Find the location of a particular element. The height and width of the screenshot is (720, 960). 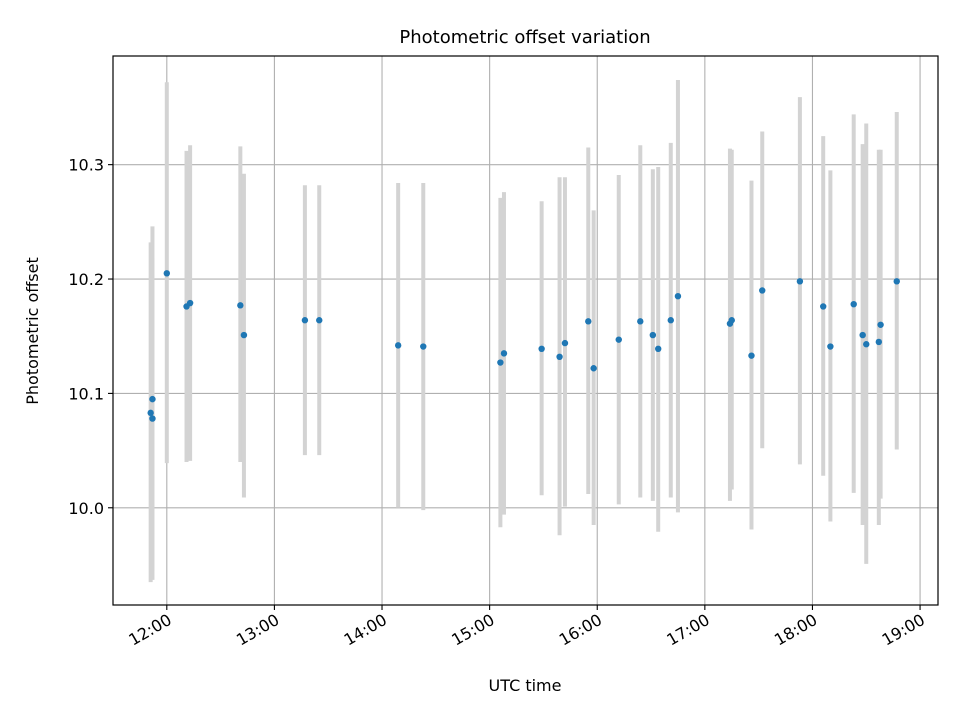

y-axis-ticks: 10.0 10.1 10.2 10.3 is located at coordinates (90, 337).